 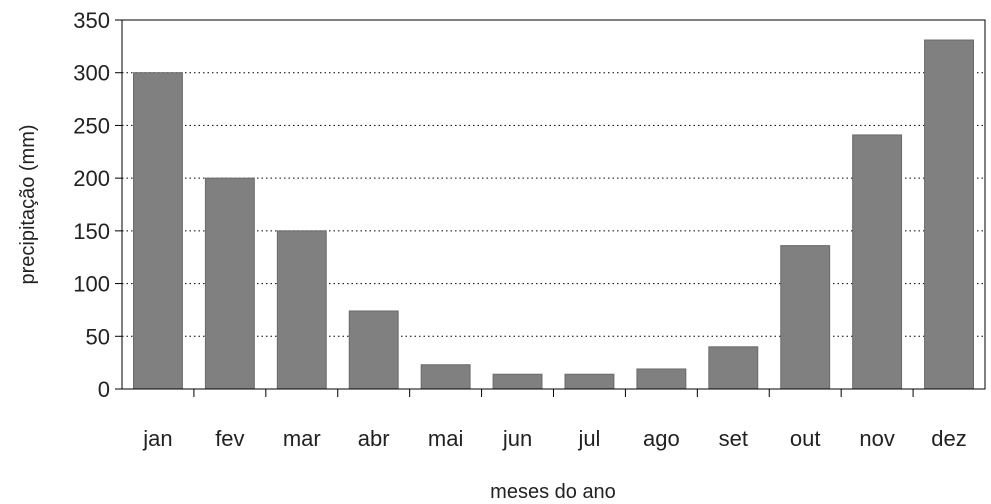 What do you see at coordinates (301, 310) in the screenshot?
I see `bar-mar` at bounding box center [301, 310].